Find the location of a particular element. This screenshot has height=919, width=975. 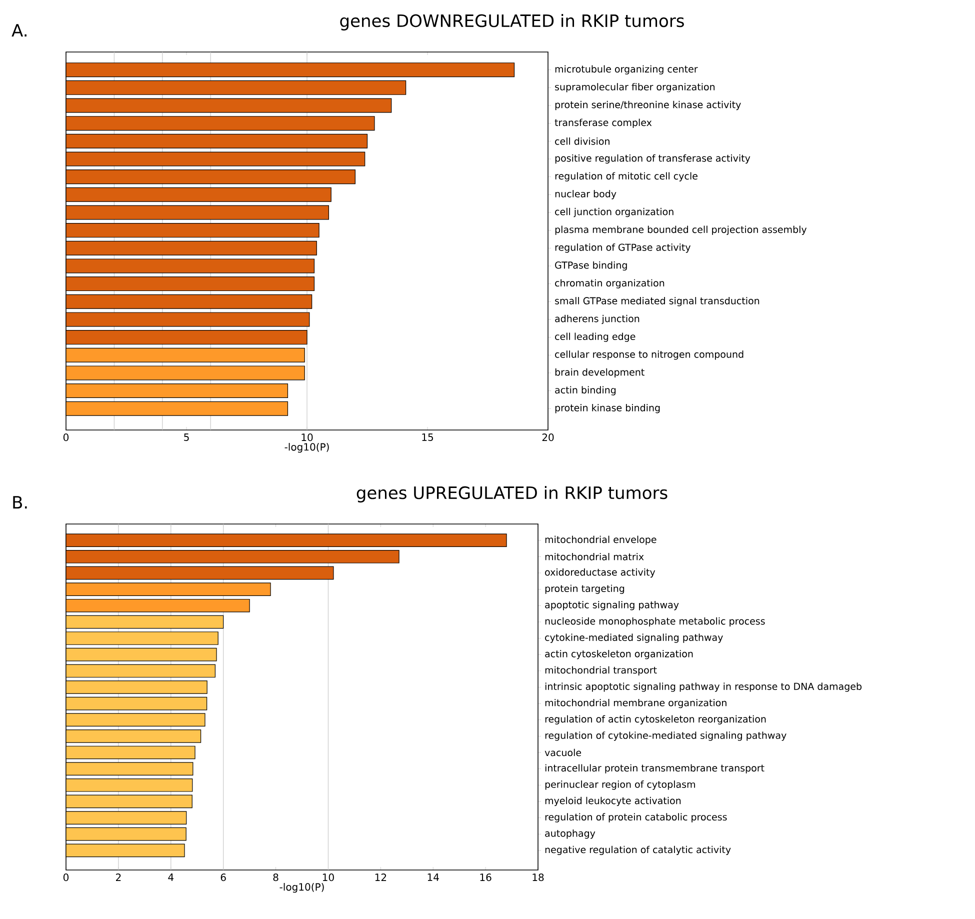

x-tick-label: 15 is located at coordinates (427, 437).